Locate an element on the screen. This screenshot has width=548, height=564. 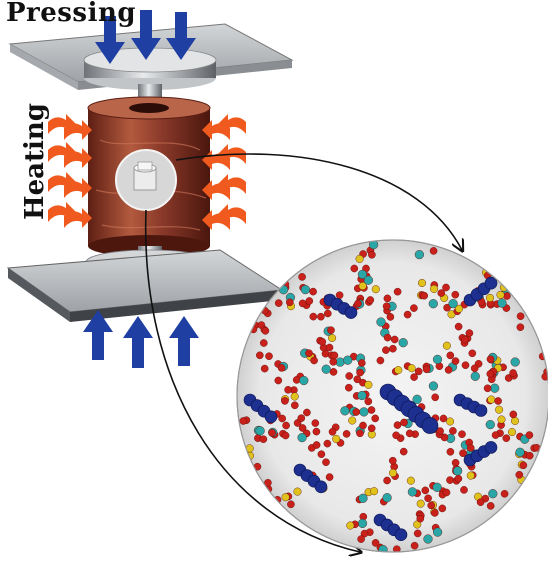
sample-pellet is located at coordinates (145, 176).